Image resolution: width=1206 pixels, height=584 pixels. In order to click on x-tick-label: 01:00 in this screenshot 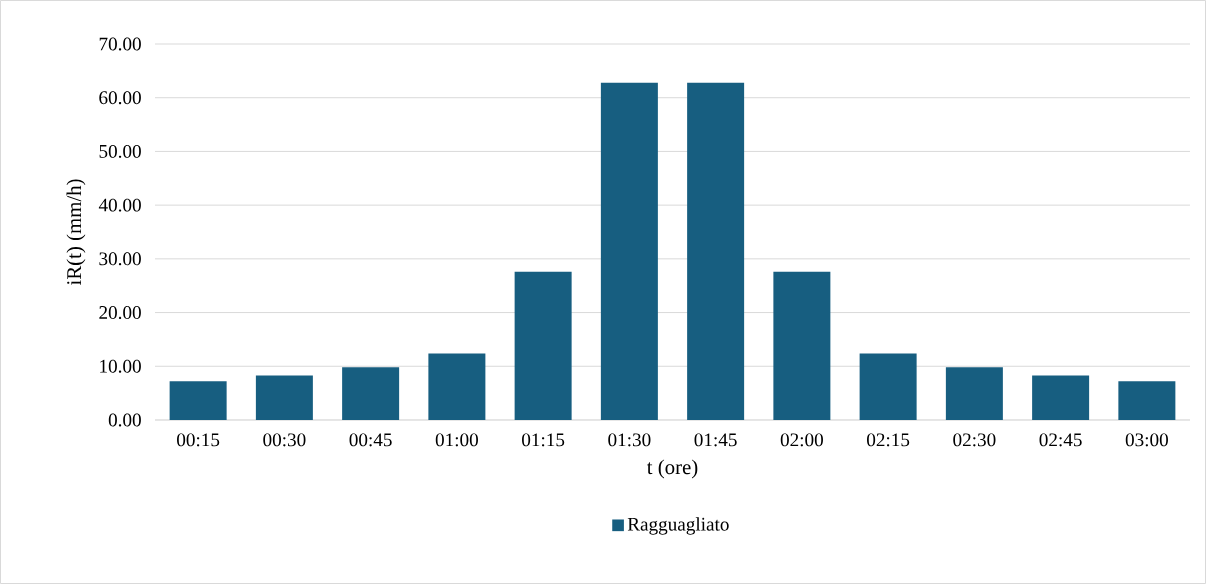, I will do `click(456, 440)`.